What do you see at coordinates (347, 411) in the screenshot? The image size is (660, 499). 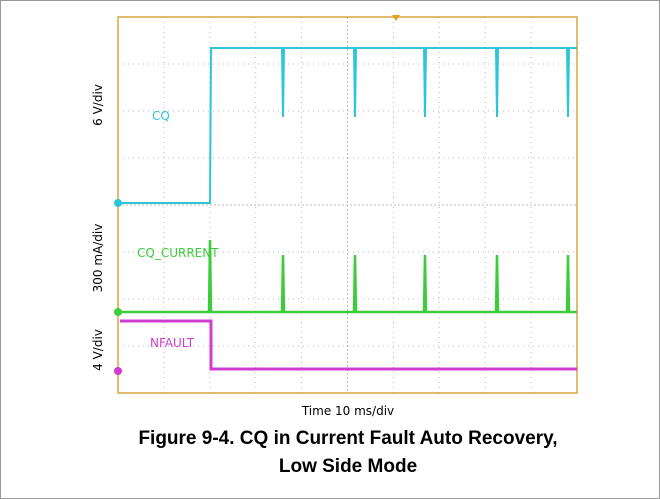 I see `time-scale: Time 10 ms/div` at bounding box center [347, 411].